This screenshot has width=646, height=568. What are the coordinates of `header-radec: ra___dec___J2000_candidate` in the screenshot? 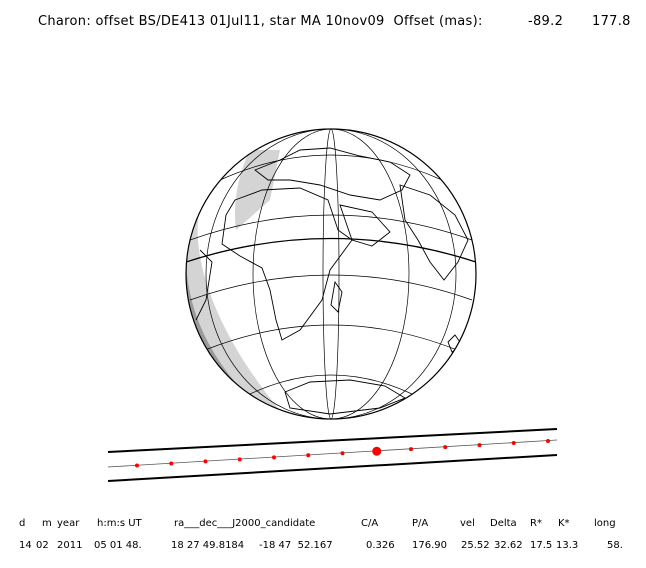 It's located at (245, 523).